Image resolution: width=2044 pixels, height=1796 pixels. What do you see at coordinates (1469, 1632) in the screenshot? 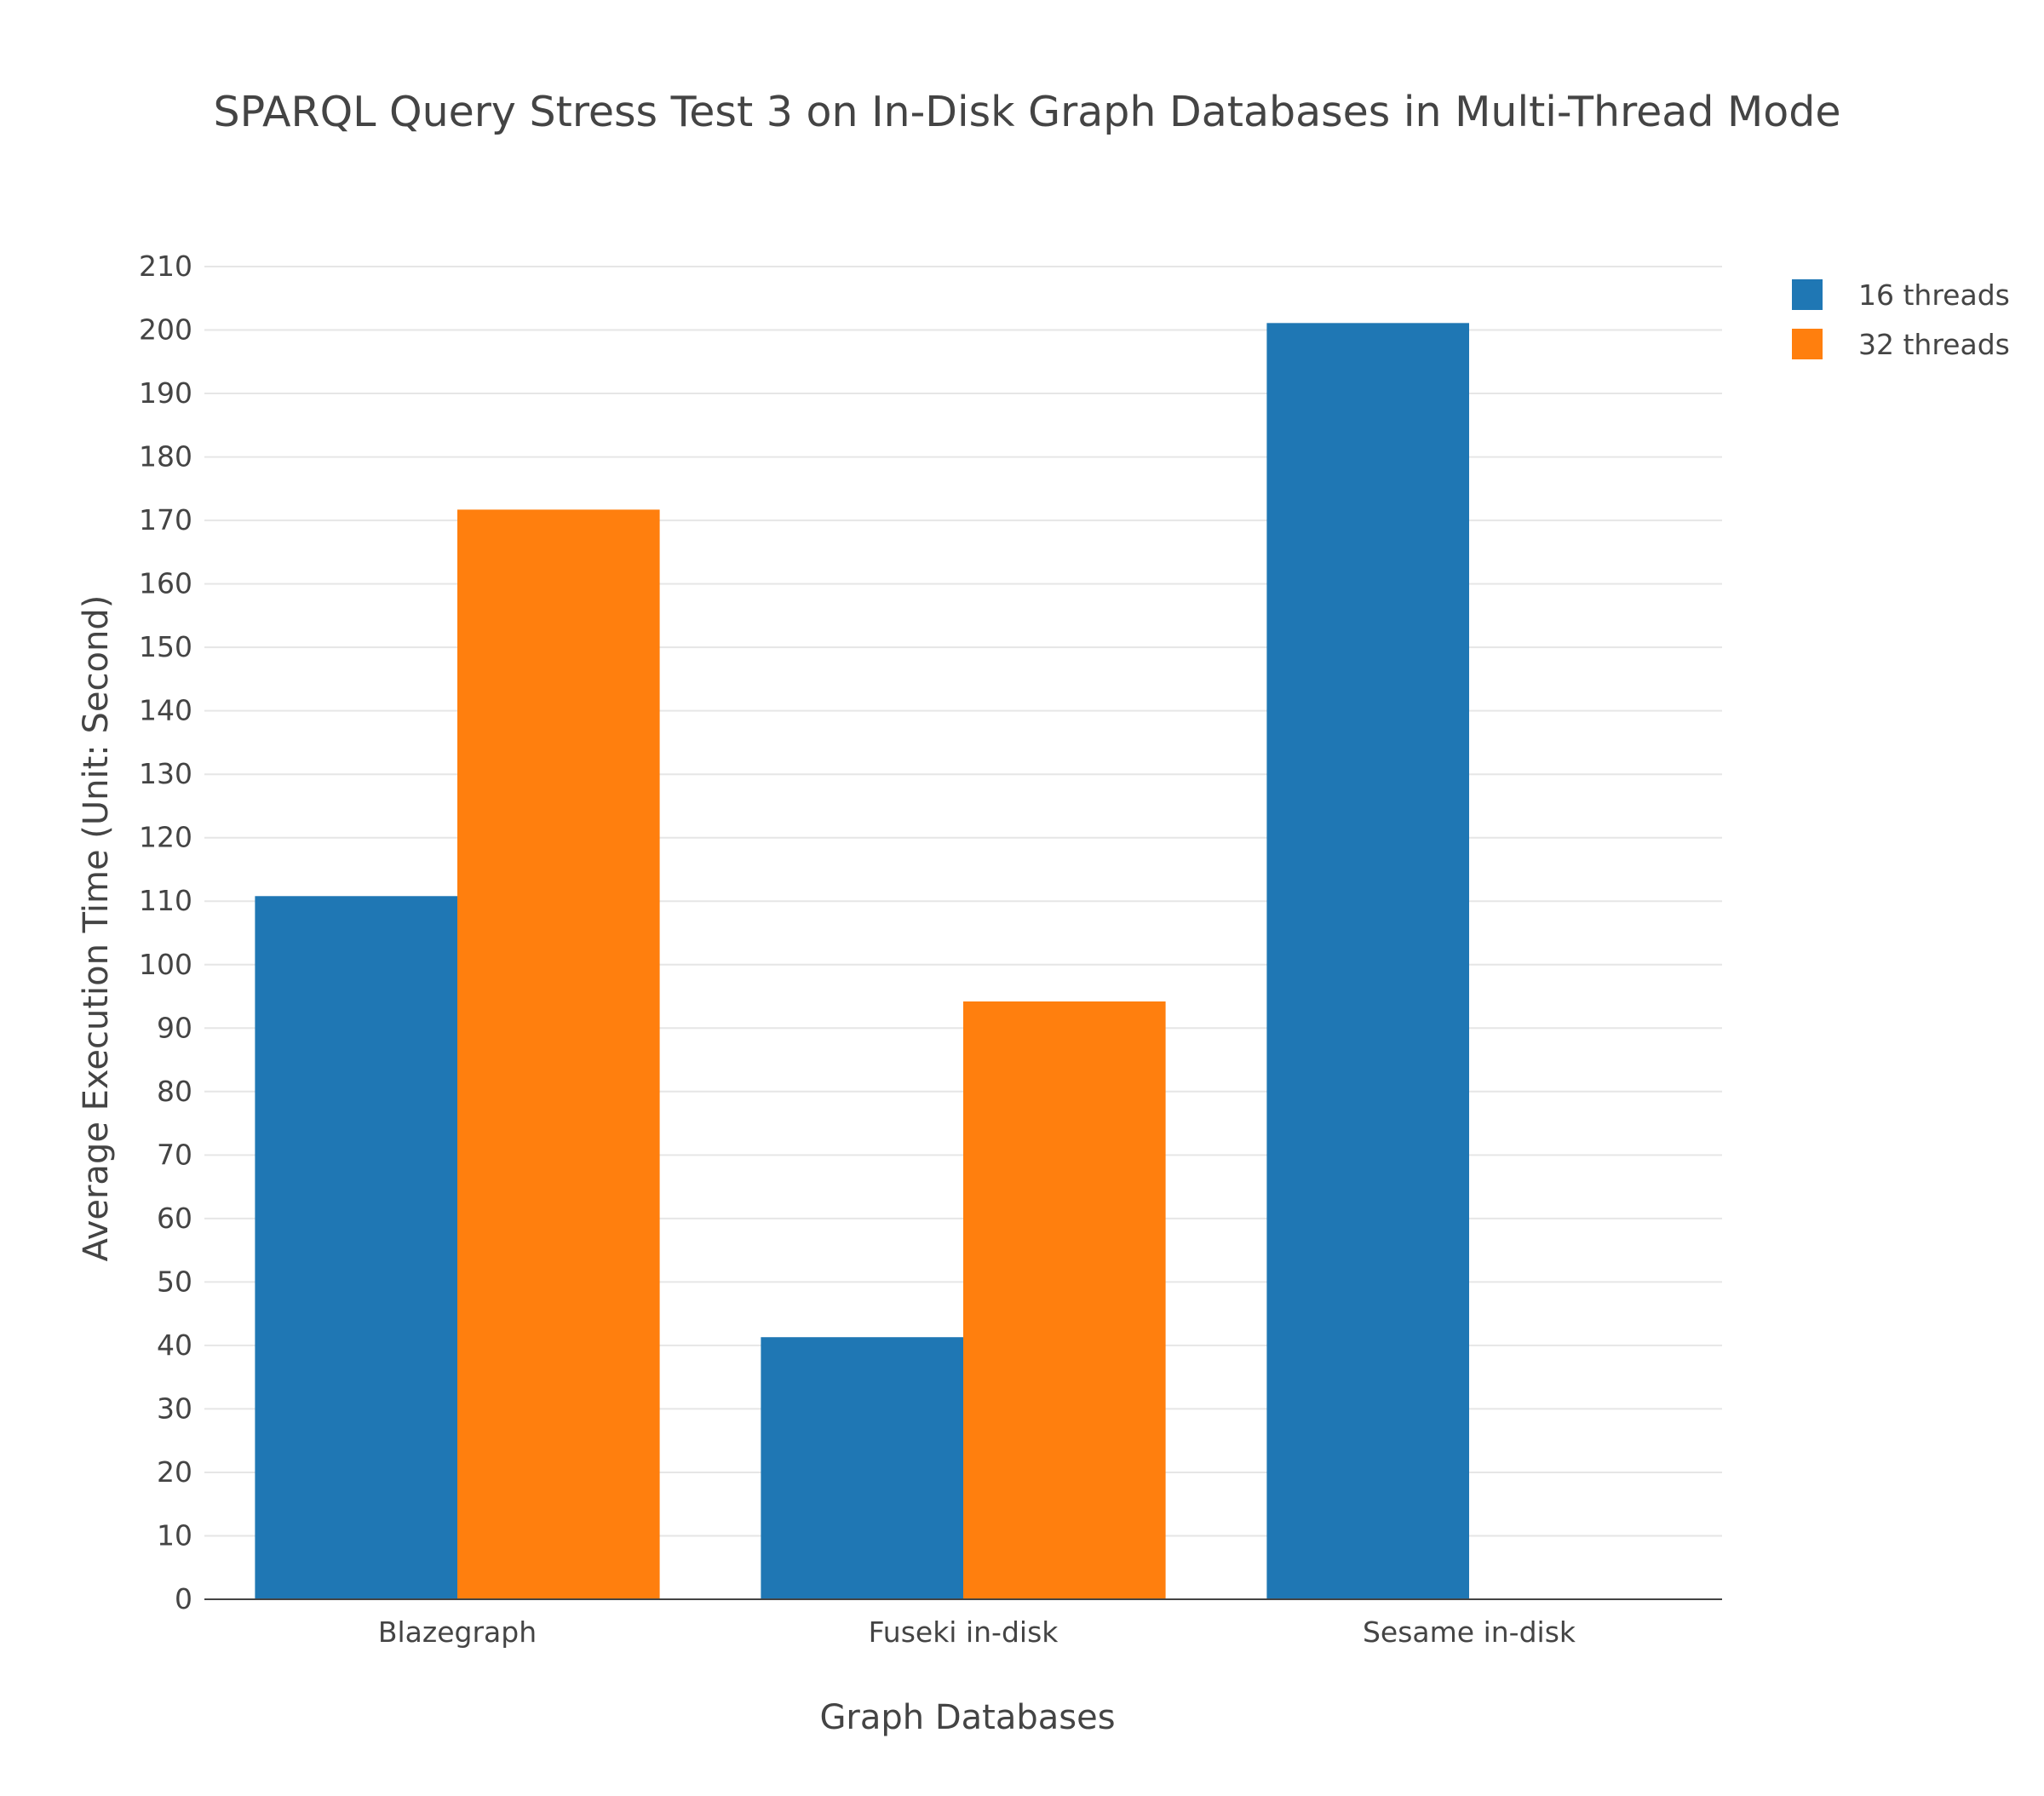
I see `x-tick-label: Sesame in-disk` at bounding box center [1469, 1632].